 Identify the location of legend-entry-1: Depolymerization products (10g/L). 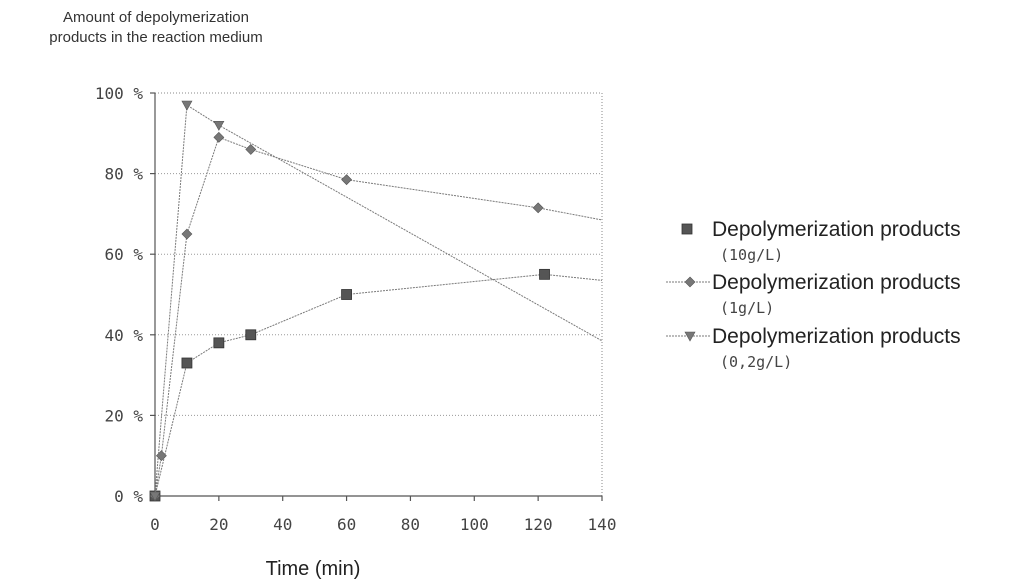
(821, 241).